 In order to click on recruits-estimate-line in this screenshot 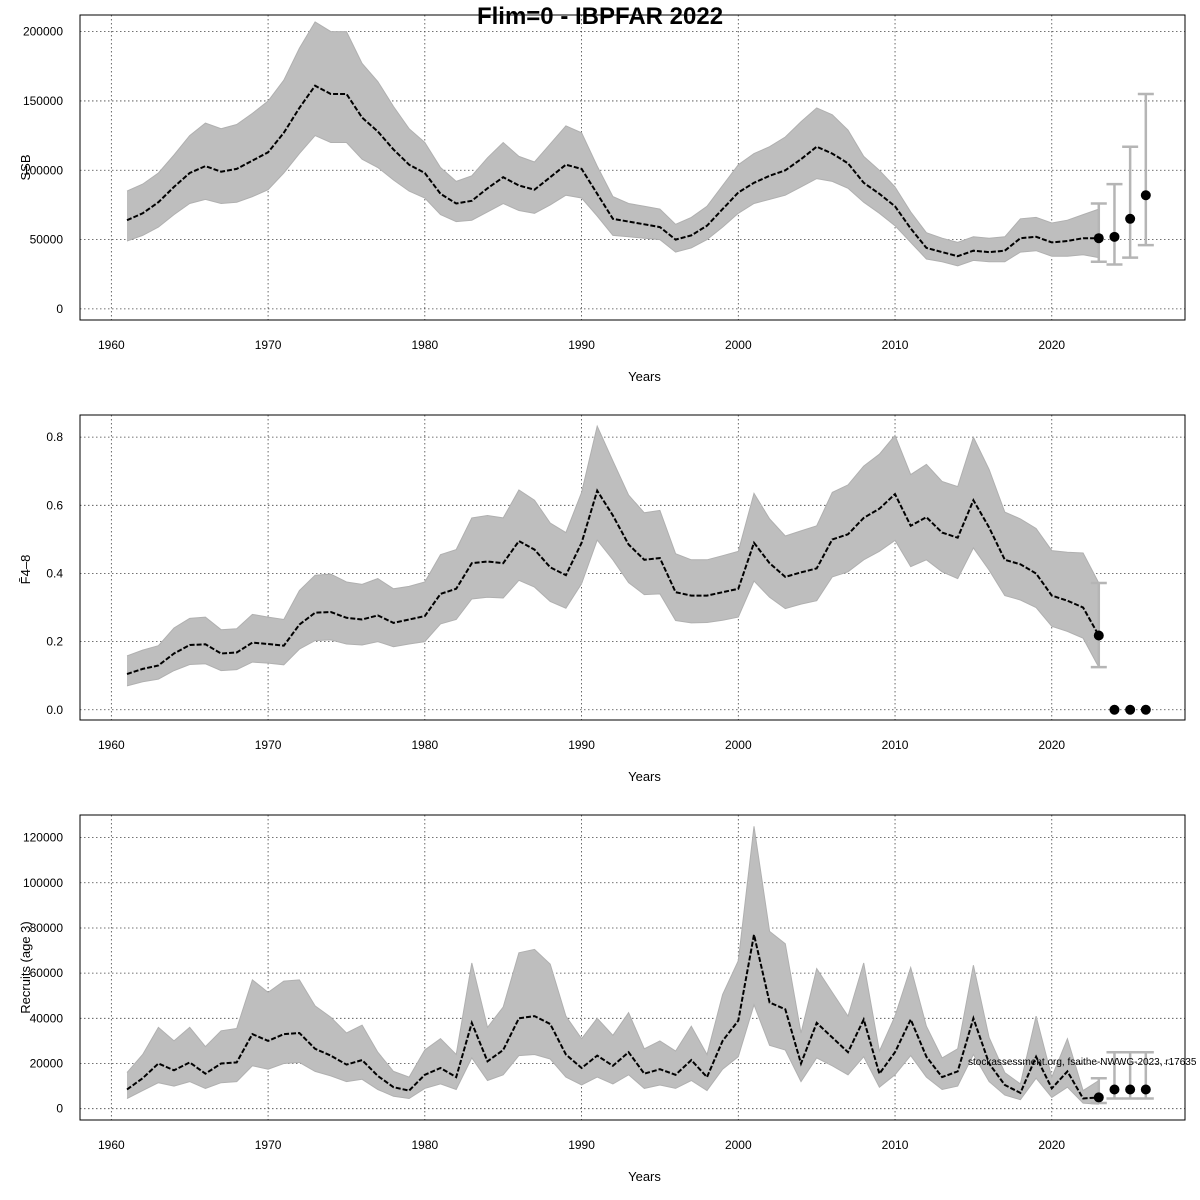, I will do `click(612, 1017)`.